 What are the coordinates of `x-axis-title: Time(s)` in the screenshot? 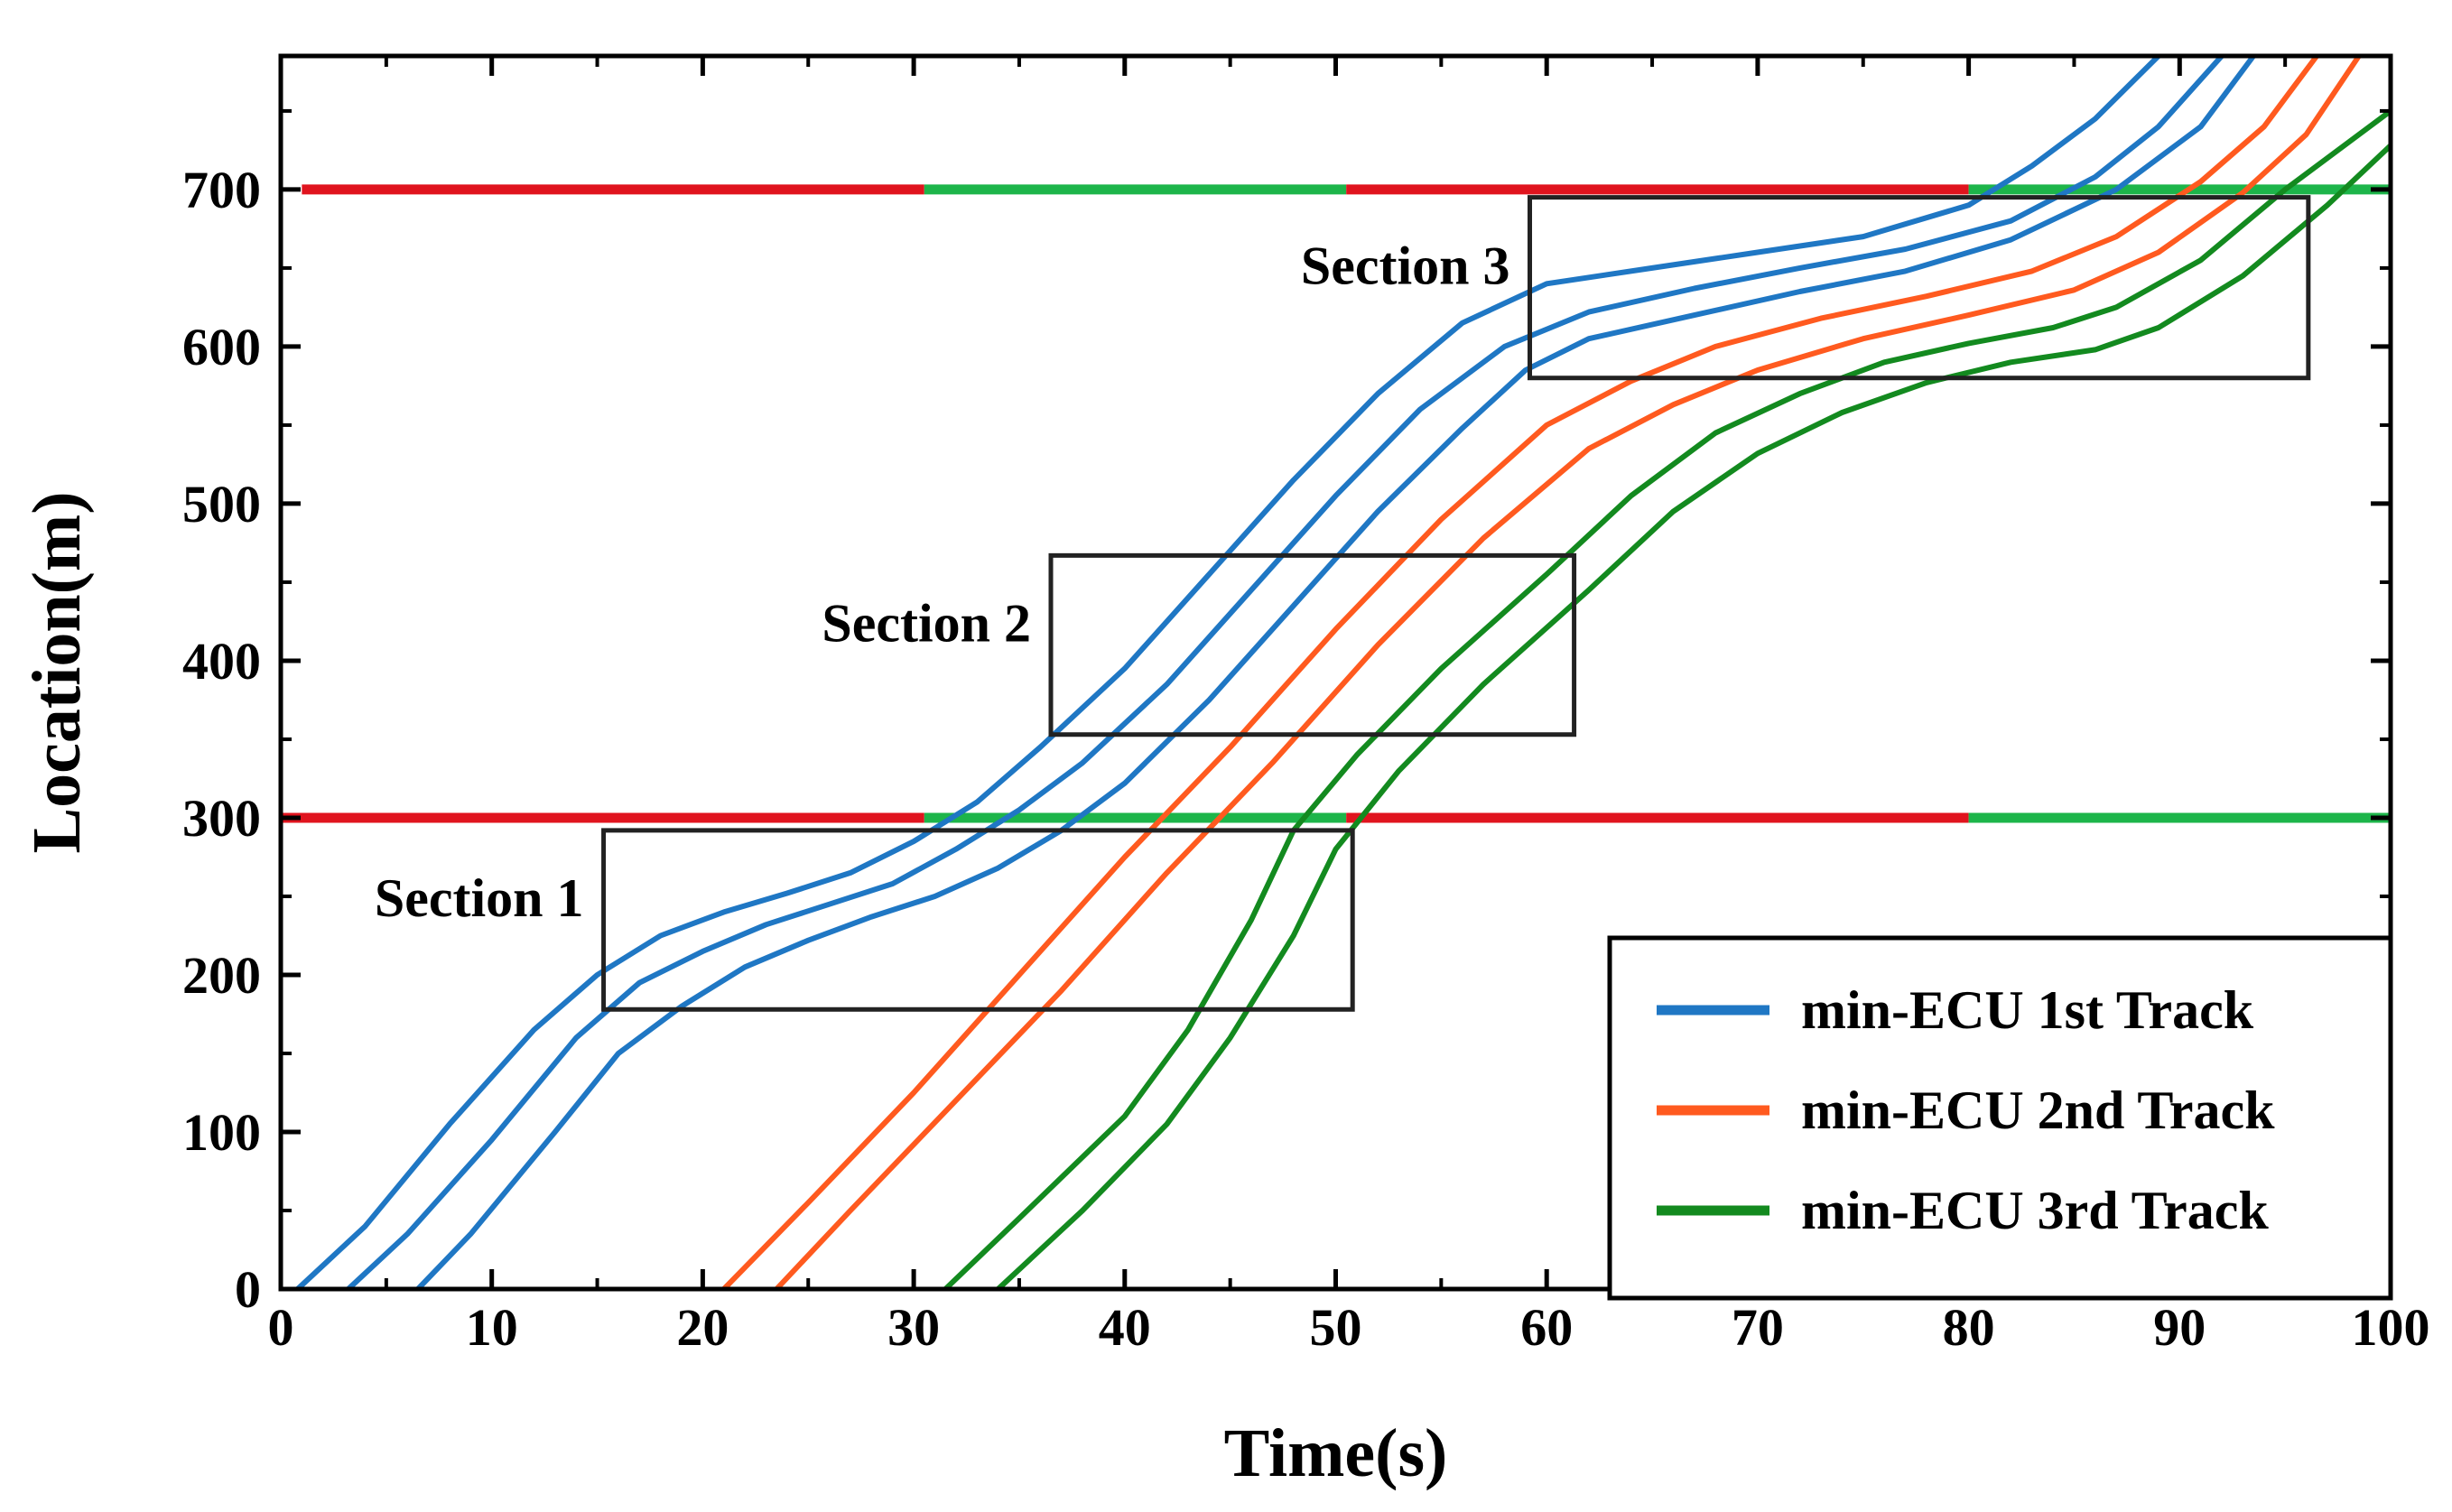 It's located at (1336, 1453).